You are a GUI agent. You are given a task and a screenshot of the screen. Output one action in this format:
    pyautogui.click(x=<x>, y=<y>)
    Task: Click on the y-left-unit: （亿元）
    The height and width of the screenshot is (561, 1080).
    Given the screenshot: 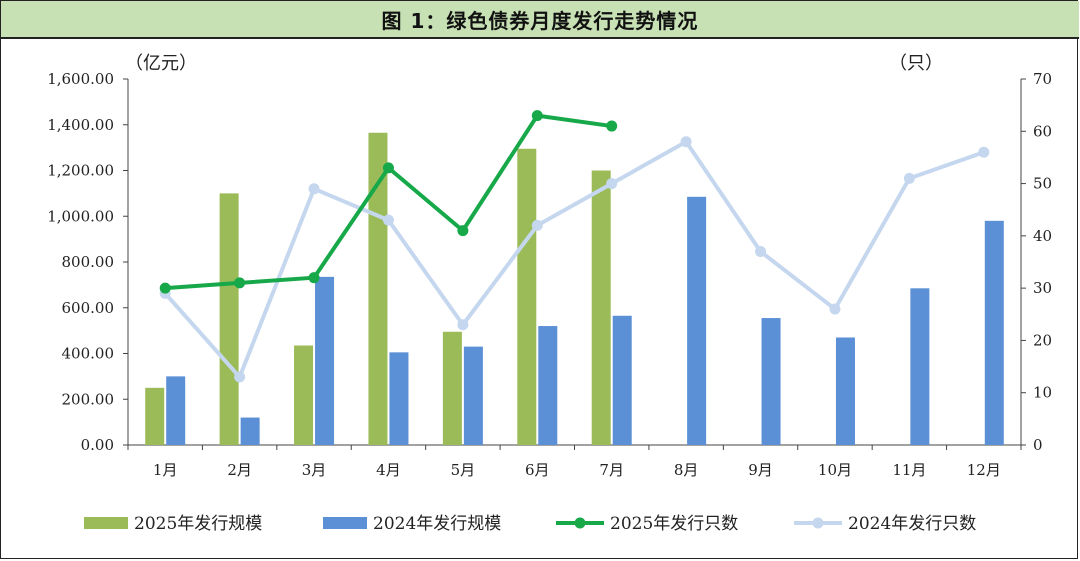 What is the action you would take?
    pyautogui.click(x=161, y=63)
    